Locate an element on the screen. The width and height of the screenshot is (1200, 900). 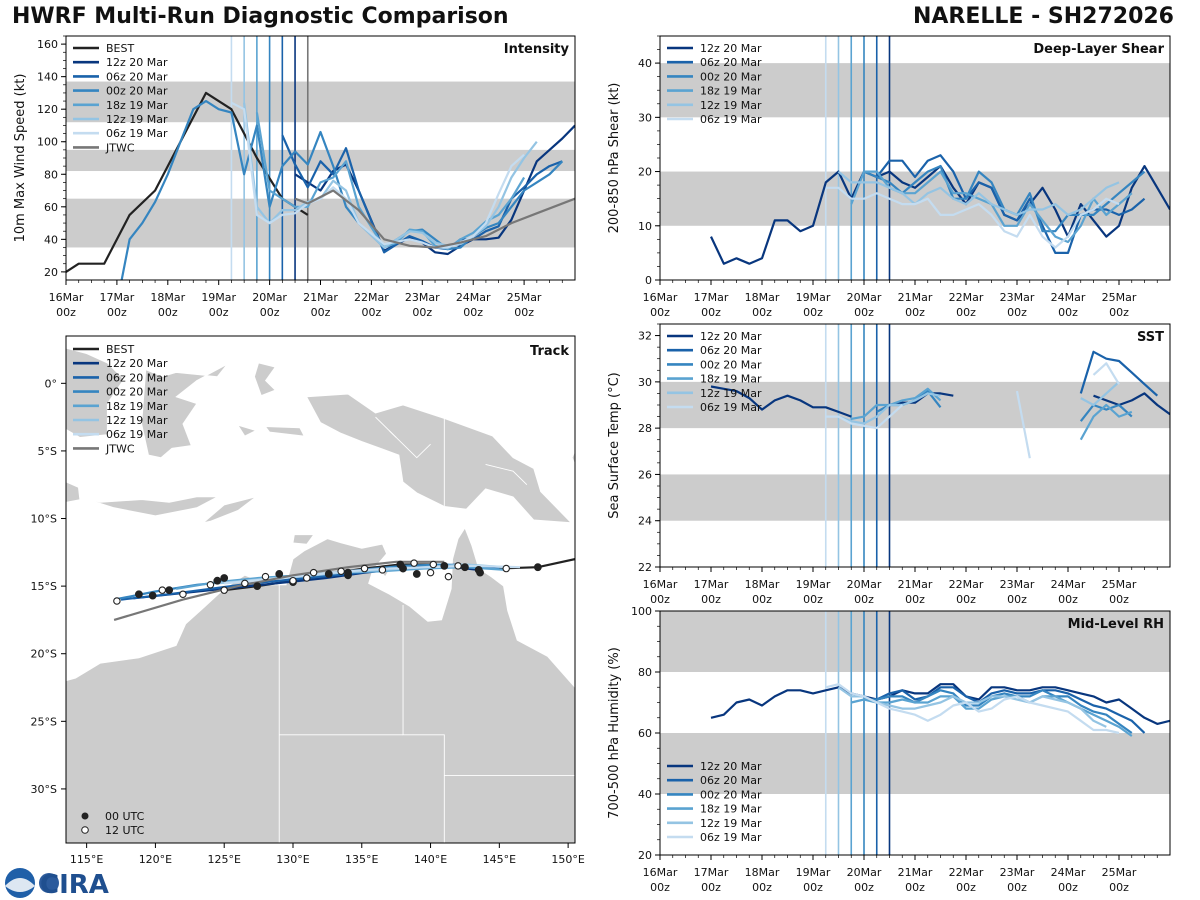
y-tick-label: 0° is located at coordinates (51, 383).